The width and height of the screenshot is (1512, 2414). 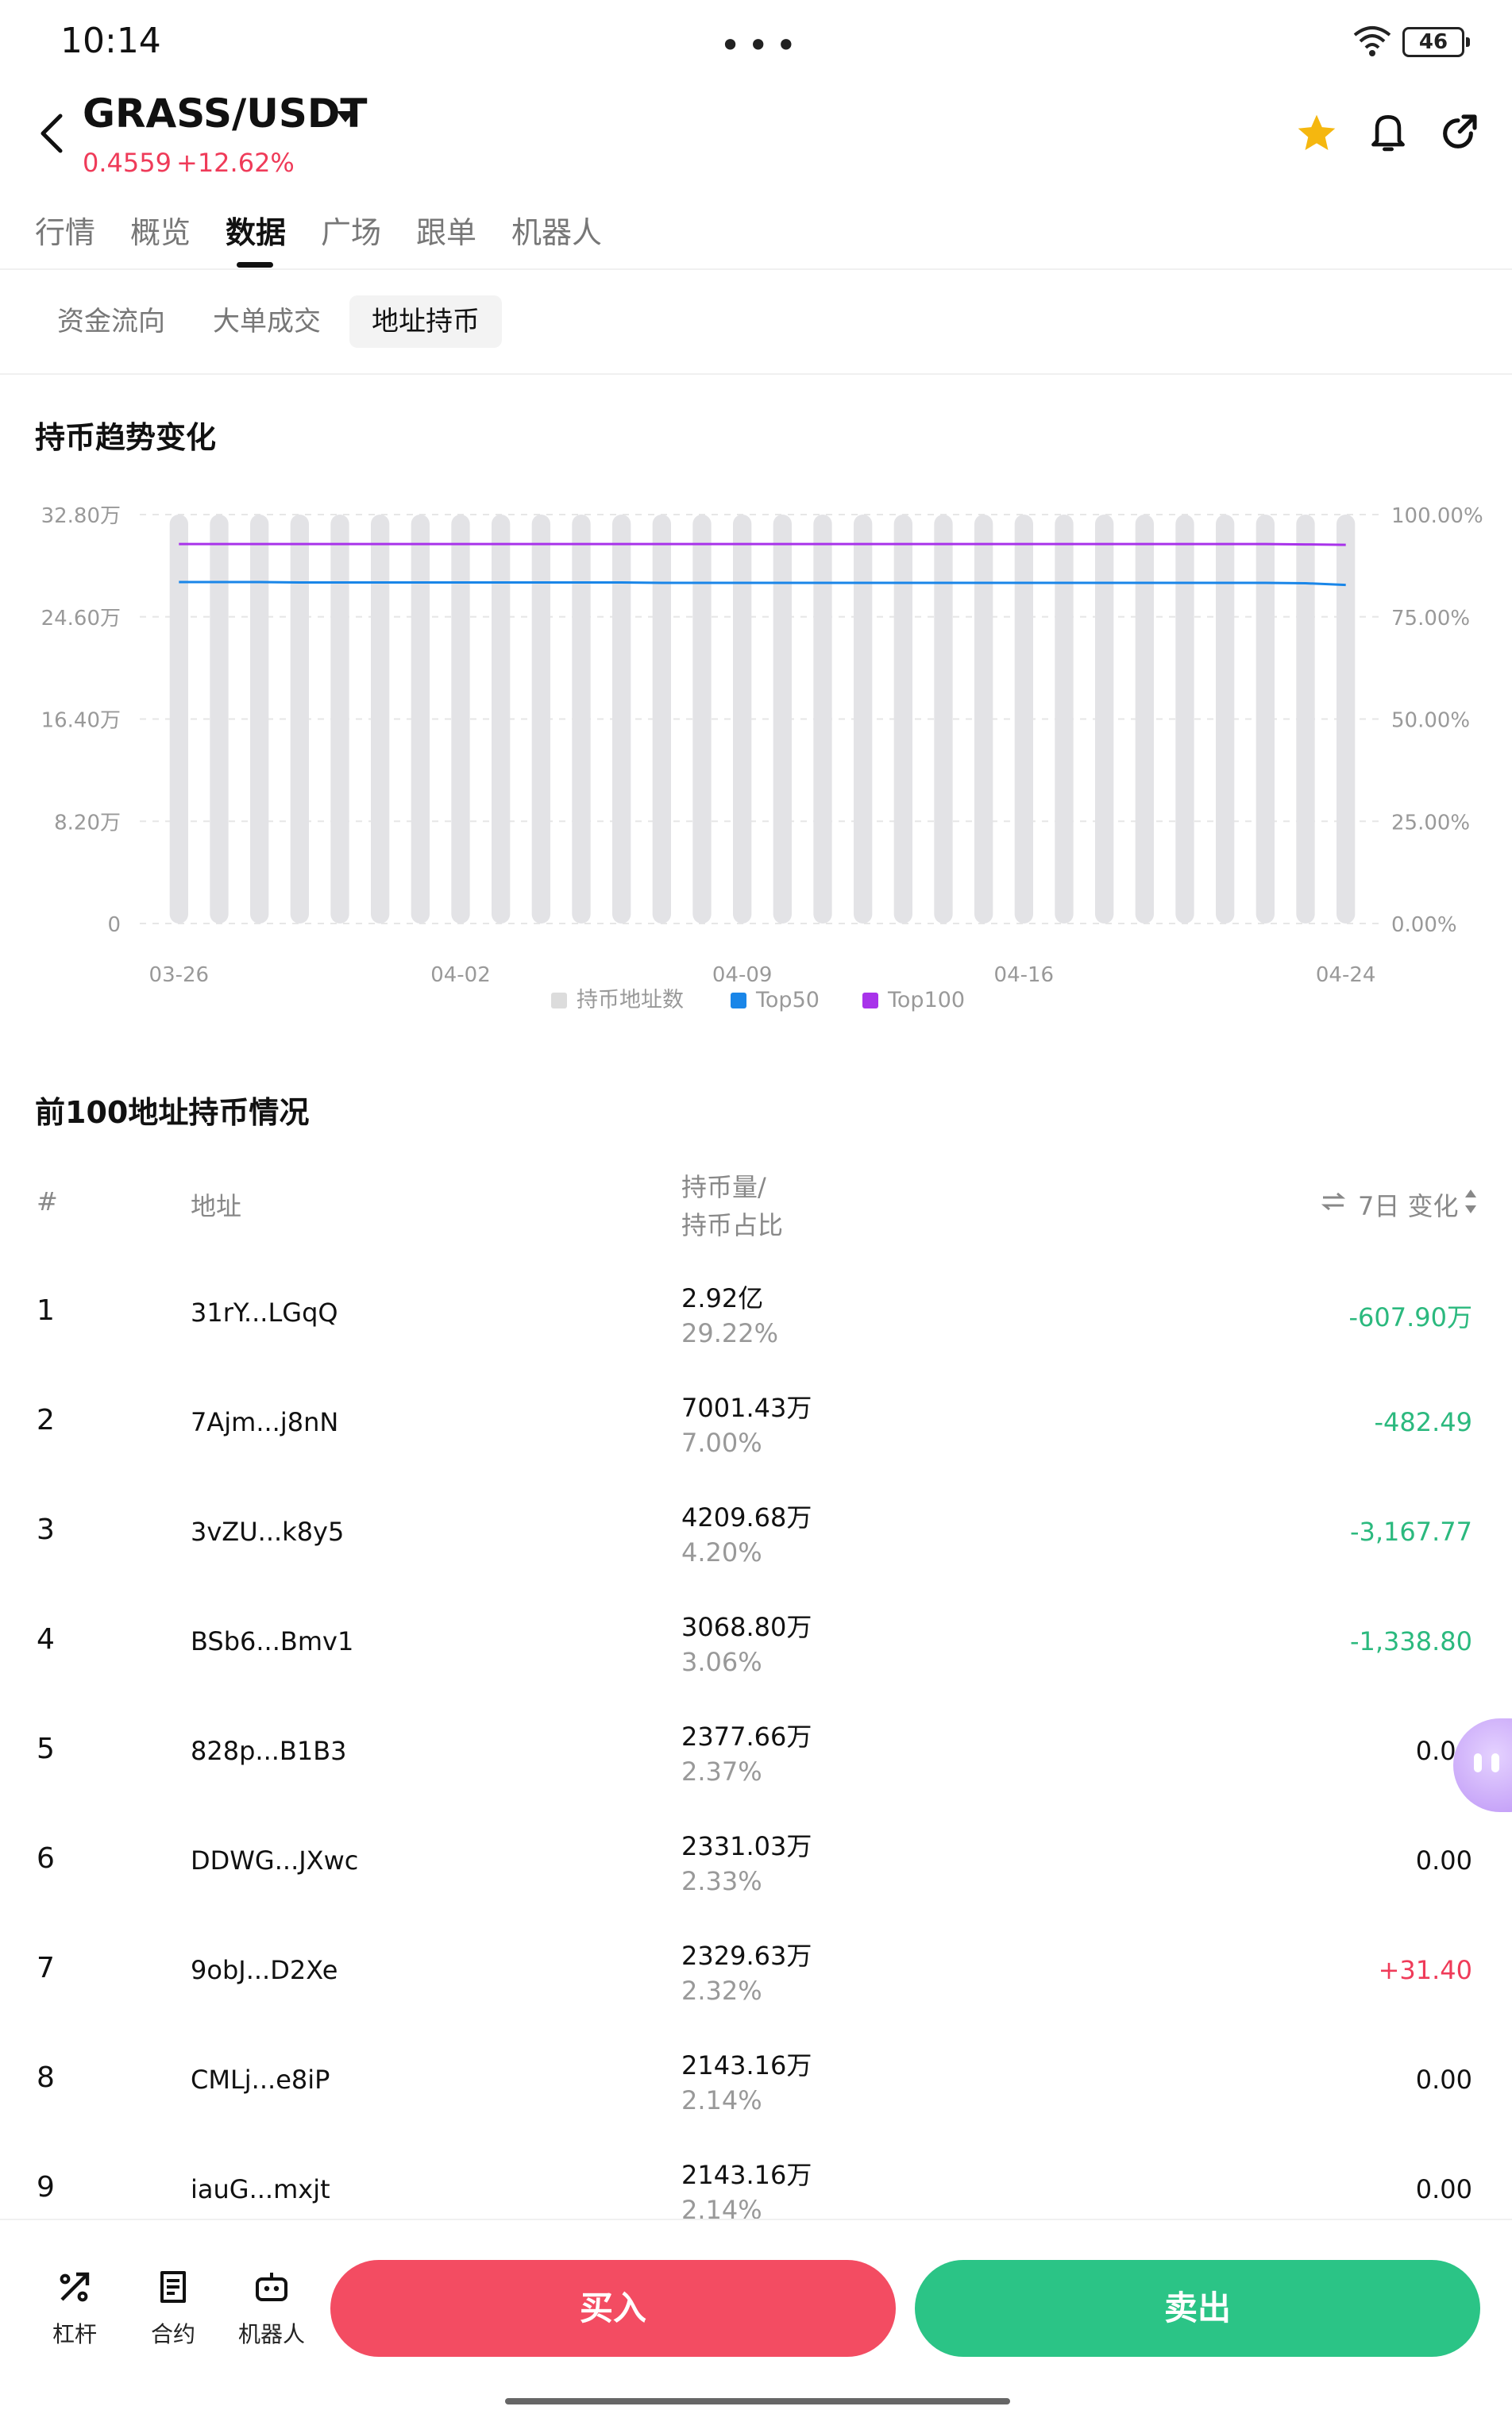 What do you see at coordinates (126, 437) in the screenshot?
I see `trend-section-title: 持币趋势变化` at bounding box center [126, 437].